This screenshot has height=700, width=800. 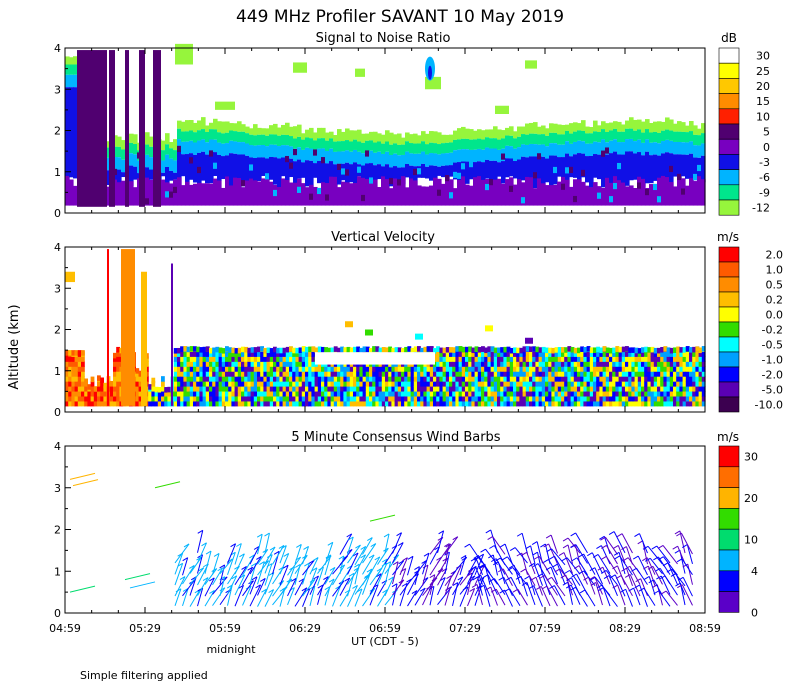 What do you see at coordinates (729, 498) in the screenshot?
I see `colorbar-swatch` at bounding box center [729, 498].